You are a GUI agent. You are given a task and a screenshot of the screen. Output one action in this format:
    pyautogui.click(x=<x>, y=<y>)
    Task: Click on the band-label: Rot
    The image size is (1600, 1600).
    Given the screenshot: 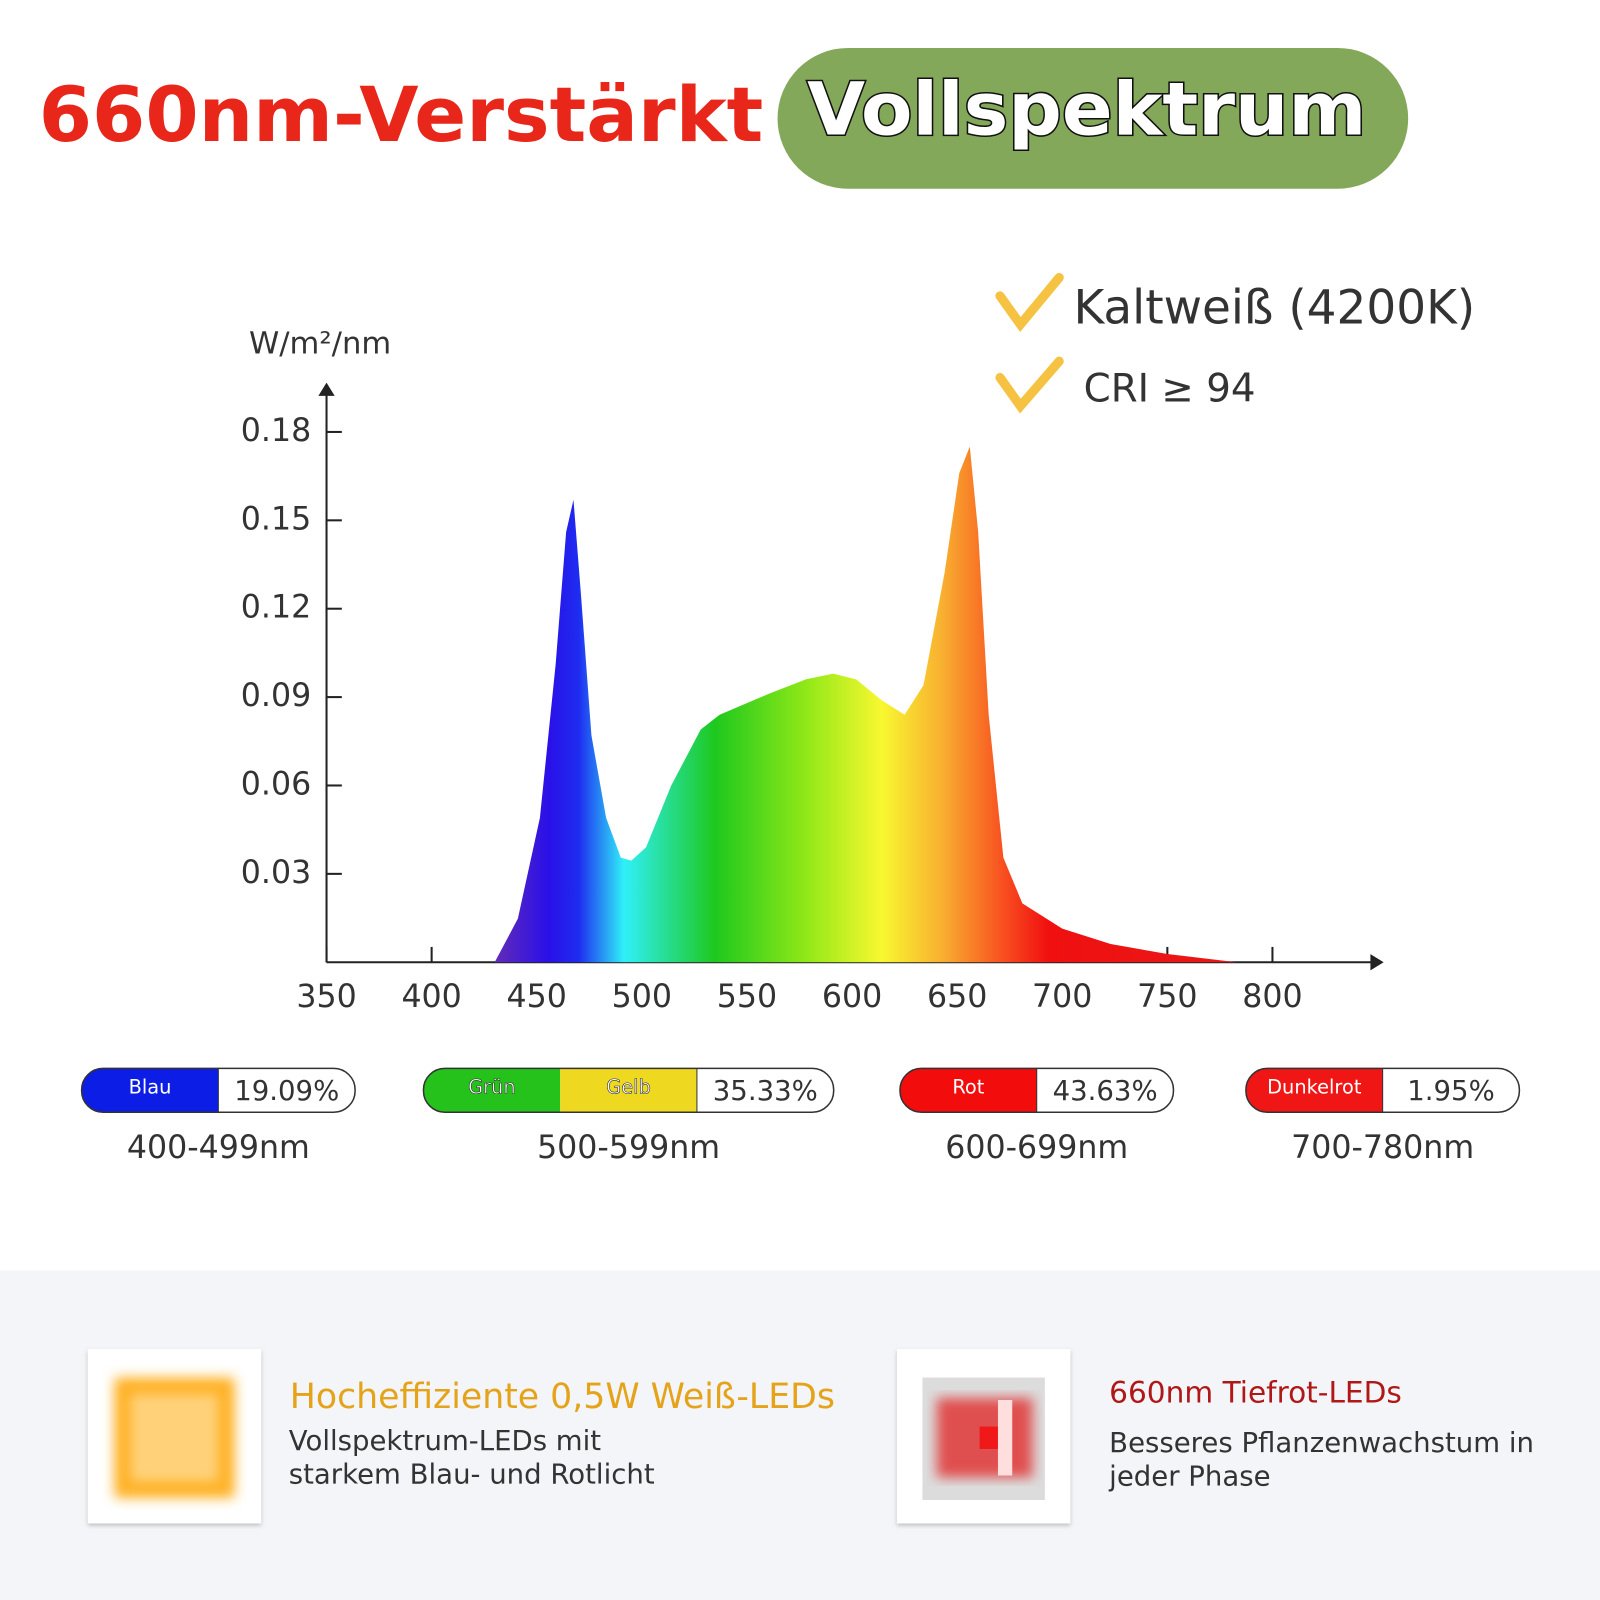 What is the action you would take?
    pyautogui.click(x=968, y=1086)
    